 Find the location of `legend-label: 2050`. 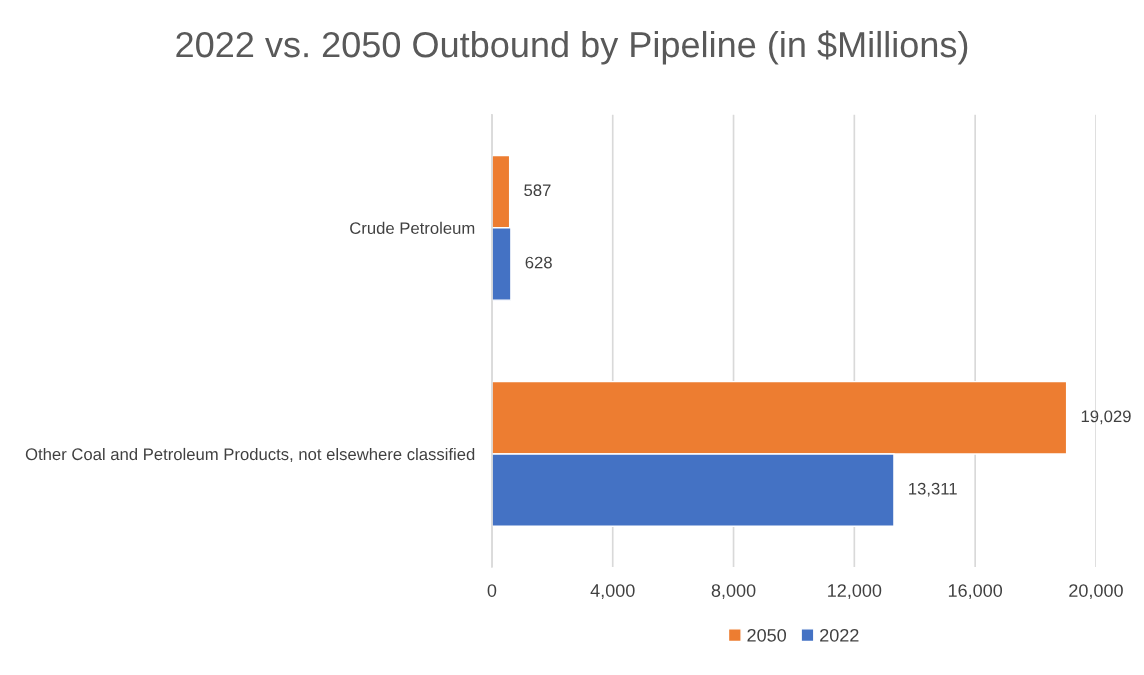

legend-label: 2050 is located at coordinates (767, 635).